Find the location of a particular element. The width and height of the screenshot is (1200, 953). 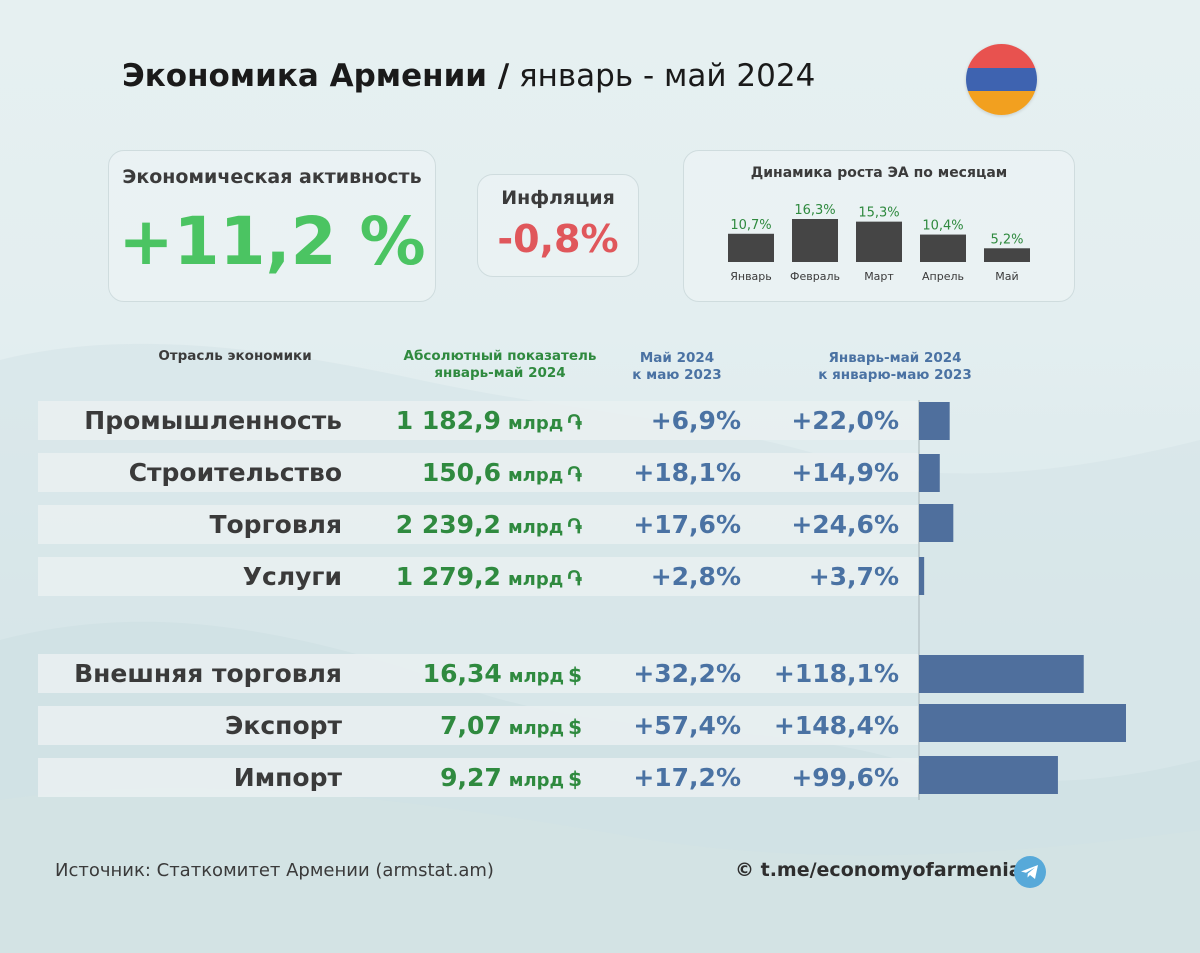

header-sector: Отрасль экономики is located at coordinates (235, 356).